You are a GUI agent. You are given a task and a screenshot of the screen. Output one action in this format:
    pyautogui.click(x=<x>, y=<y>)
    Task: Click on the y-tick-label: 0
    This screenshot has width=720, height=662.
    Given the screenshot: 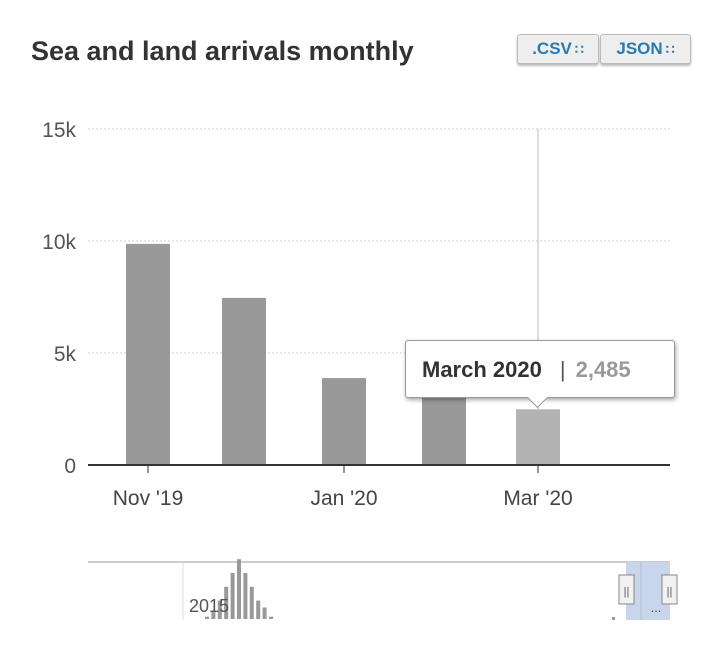 What is the action you would take?
    pyautogui.click(x=70, y=466)
    